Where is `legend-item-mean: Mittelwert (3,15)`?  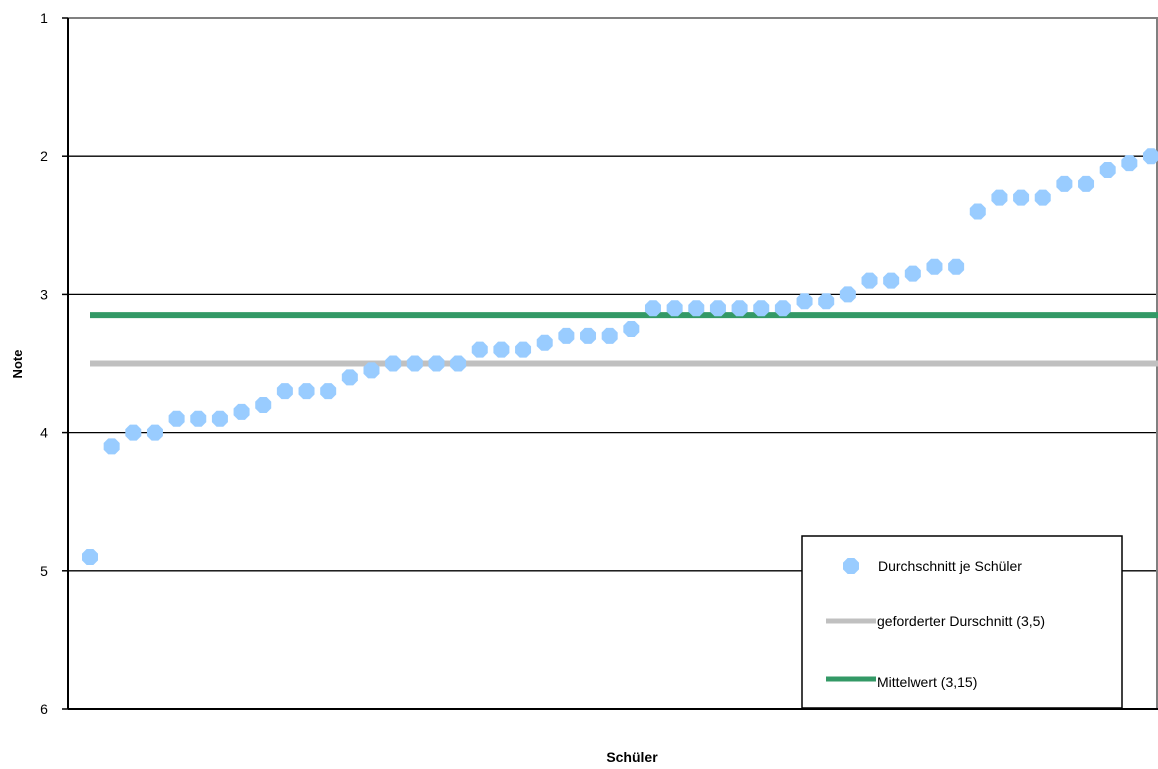 legend-item-mean: Mittelwert (3,15) is located at coordinates (901, 682).